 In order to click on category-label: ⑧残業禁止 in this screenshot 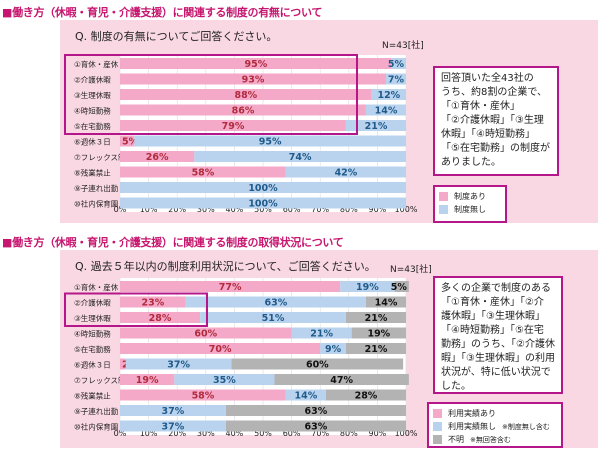, I will do `click(92, 396)`.